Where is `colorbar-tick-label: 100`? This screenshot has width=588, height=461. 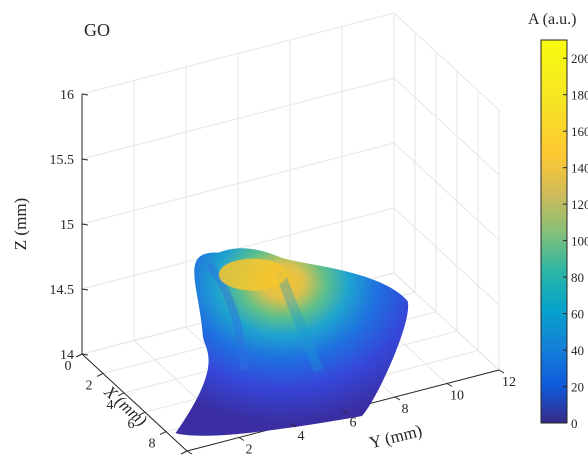
colorbar-tick-label: 100 is located at coordinates (579, 241).